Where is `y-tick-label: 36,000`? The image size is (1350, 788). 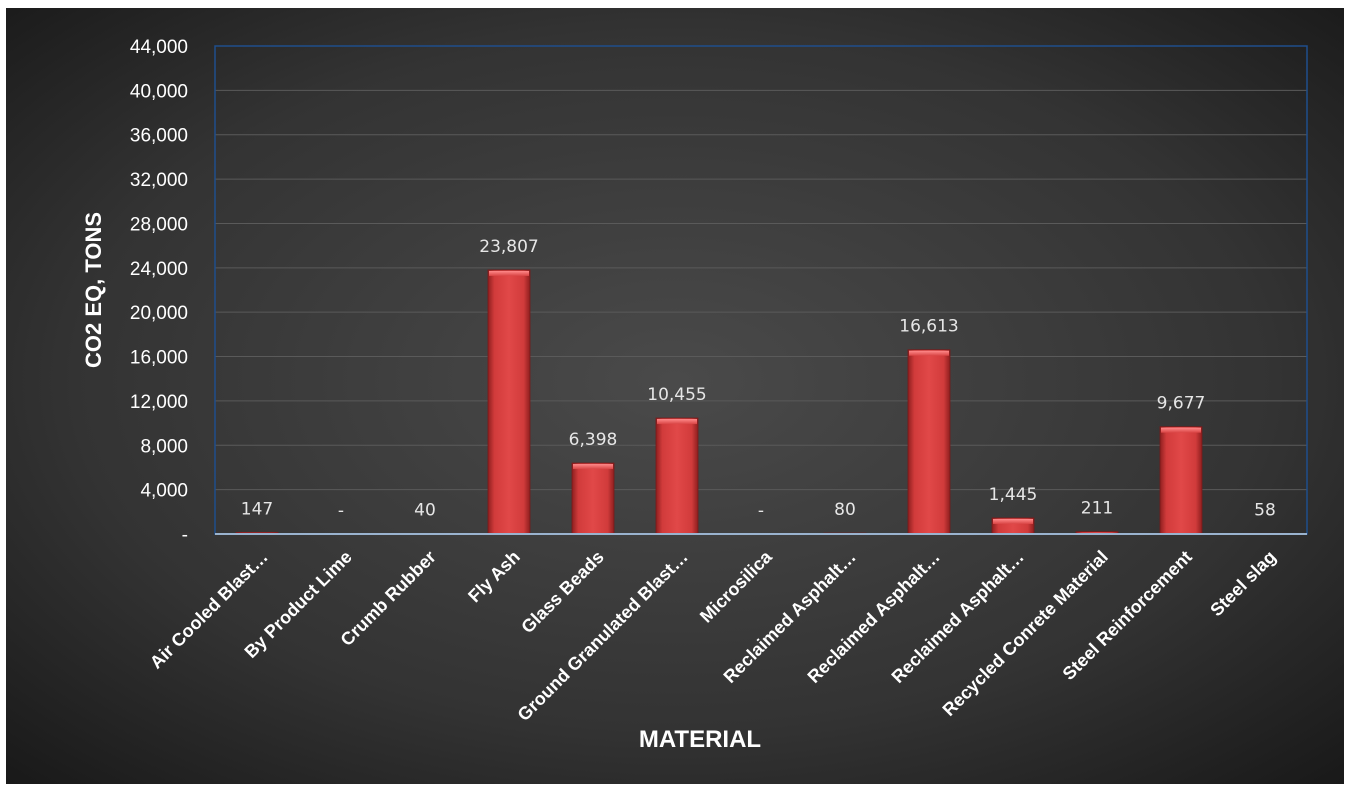 y-tick-label: 36,000 is located at coordinates (159, 136).